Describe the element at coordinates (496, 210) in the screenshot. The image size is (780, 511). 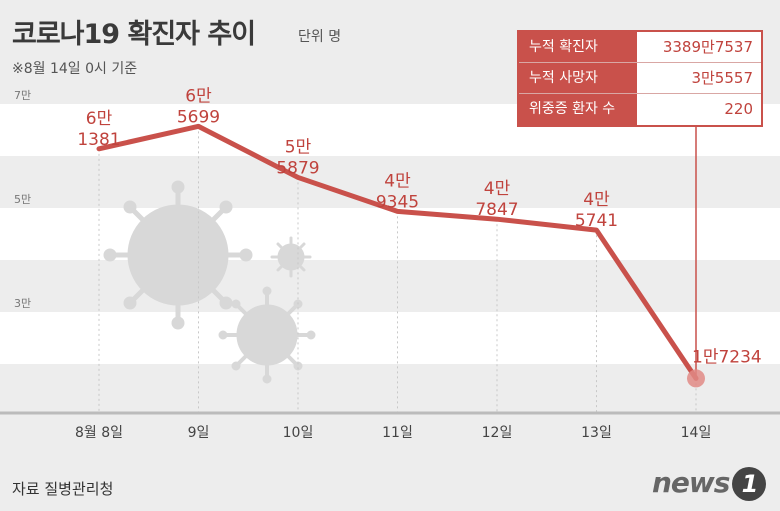
I see `data-label: 7847` at that location.